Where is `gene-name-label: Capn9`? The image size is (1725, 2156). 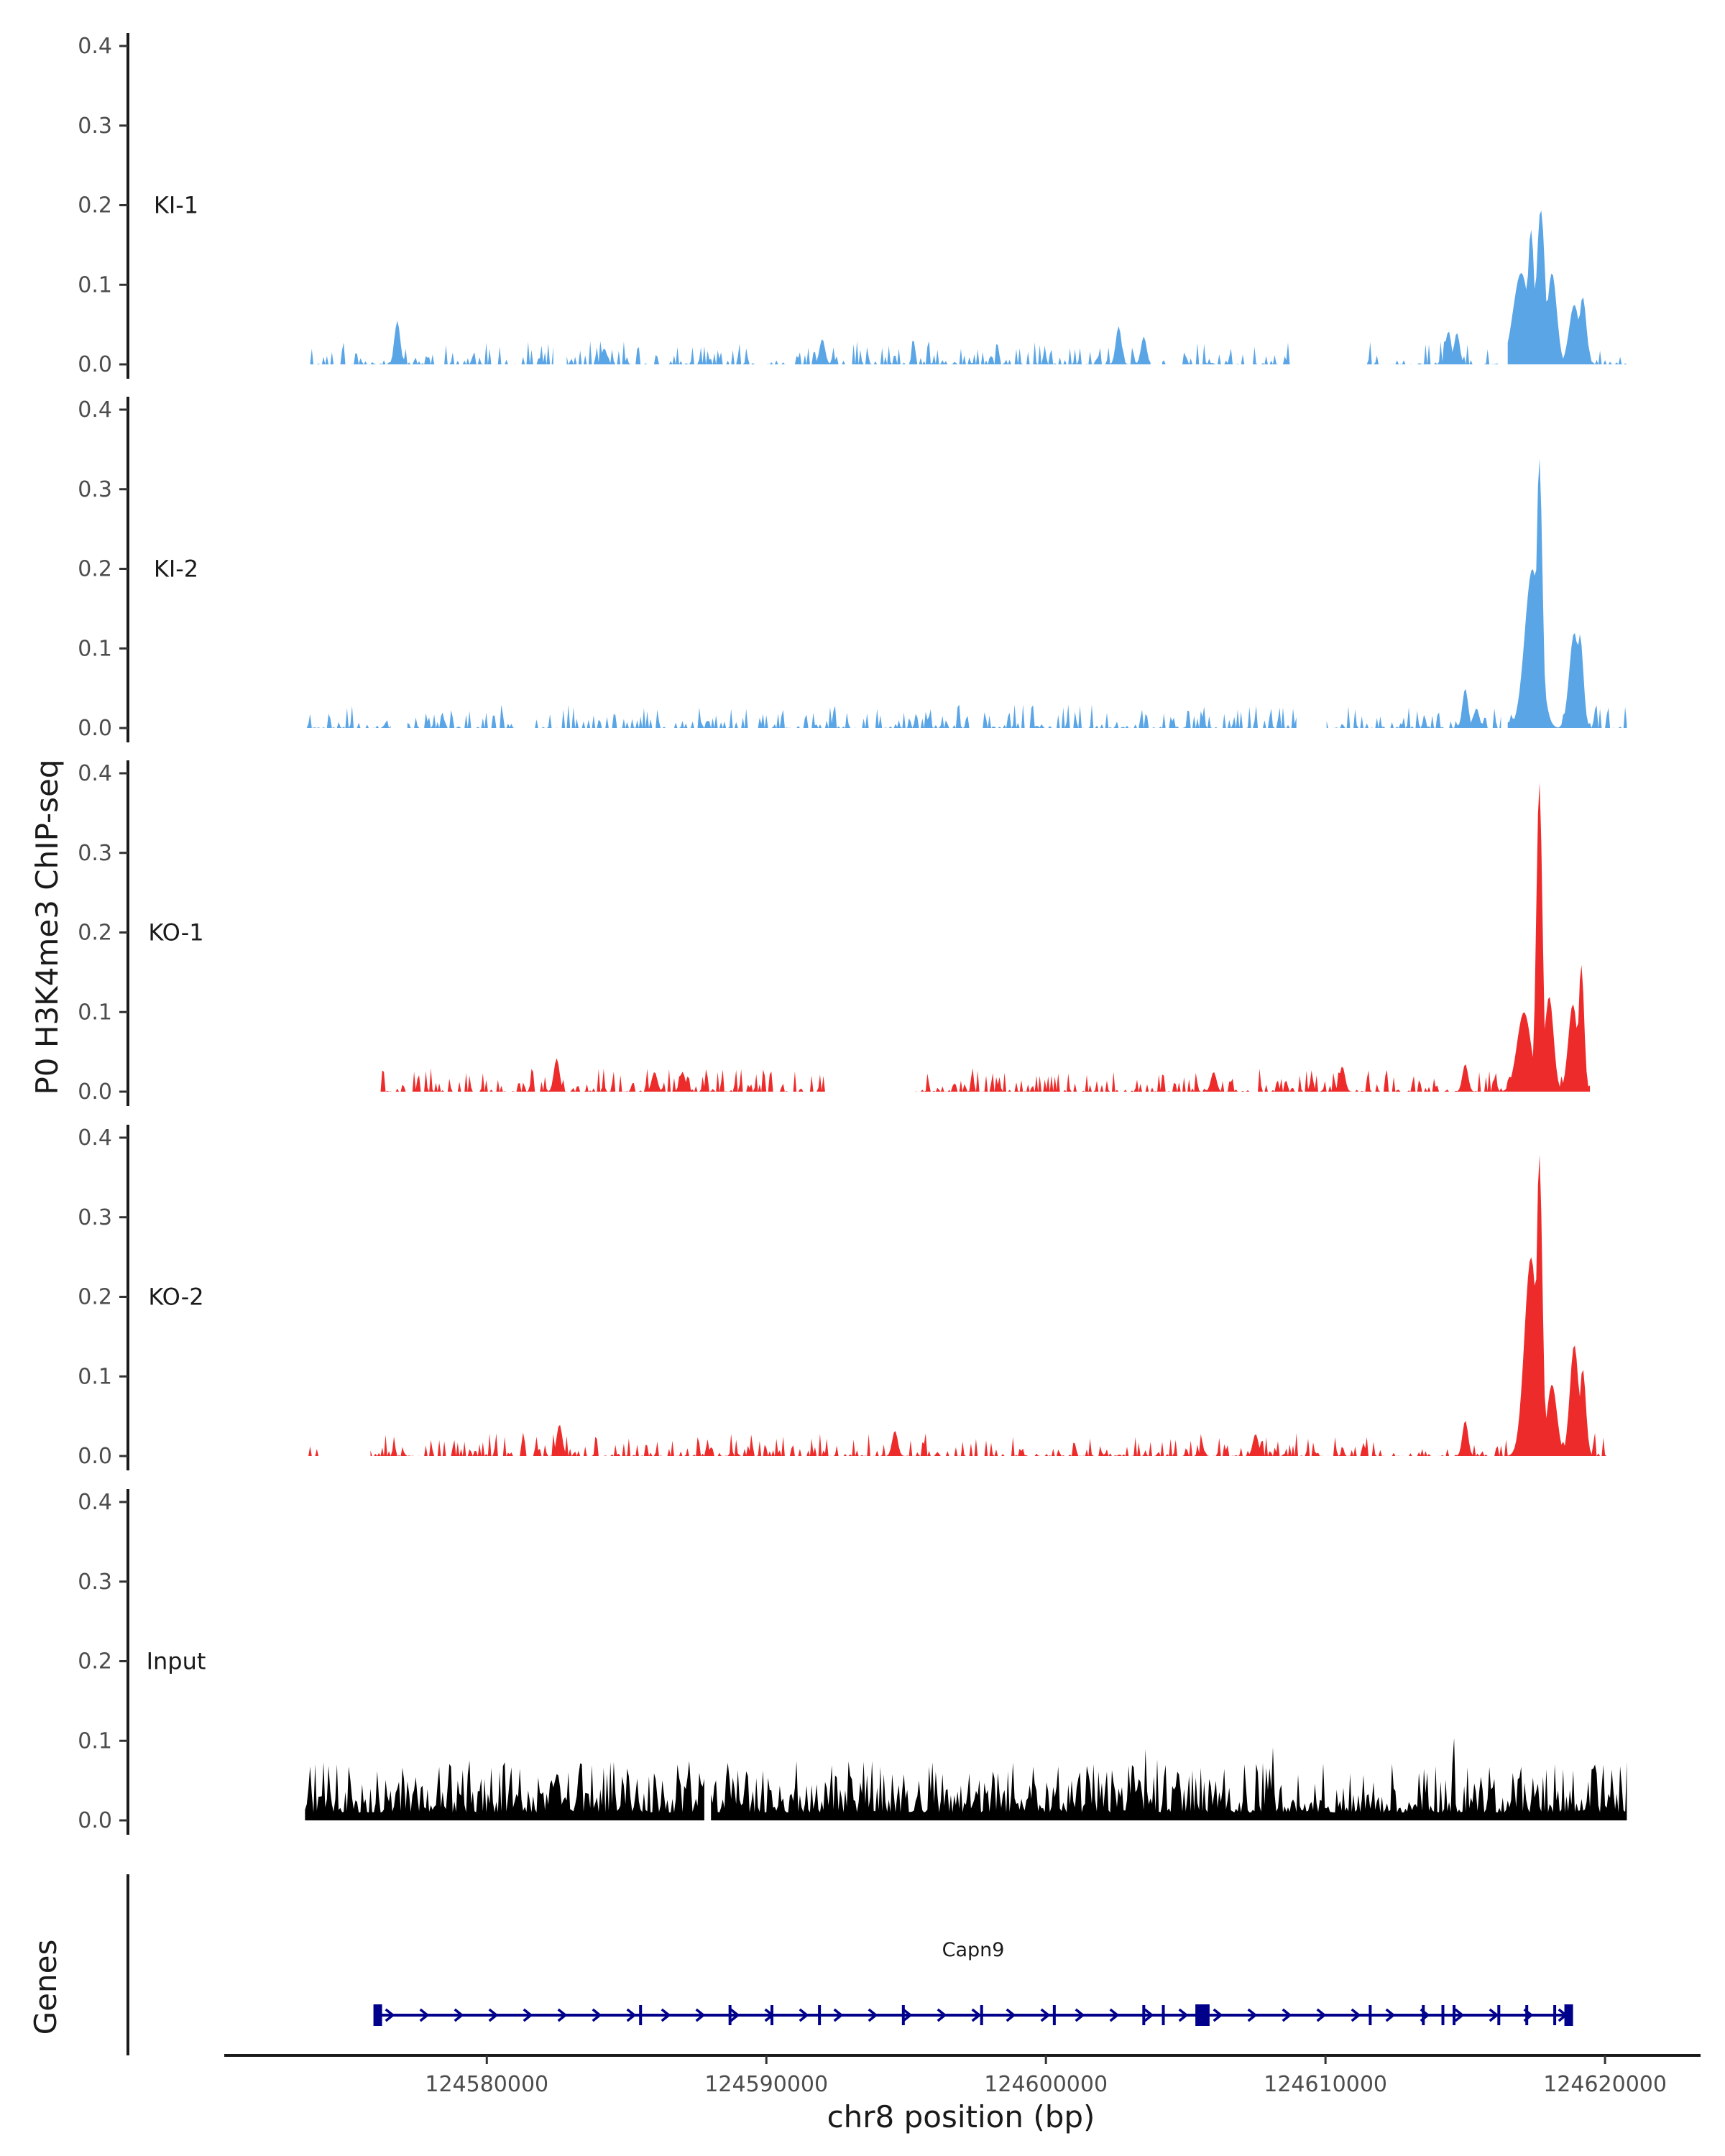
gene-name-label: Capn9 is located at coordinates (973, 1950).